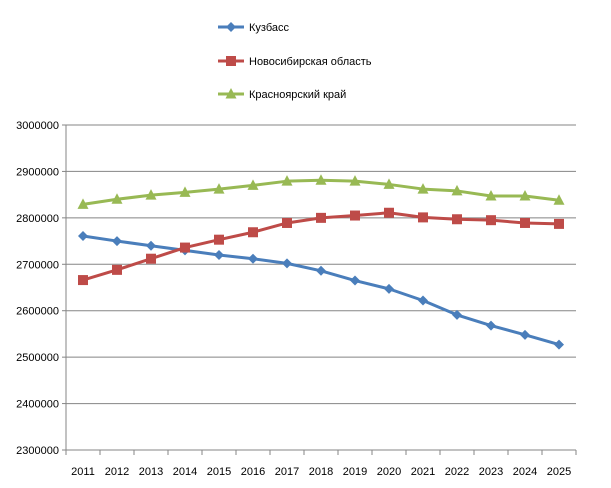 This screenshot has height=488, width=611. What do you see at coordinates (37, 312) in the screenshot?
I see `y-tick-label: 2600000` at bounding box center [37, 312].